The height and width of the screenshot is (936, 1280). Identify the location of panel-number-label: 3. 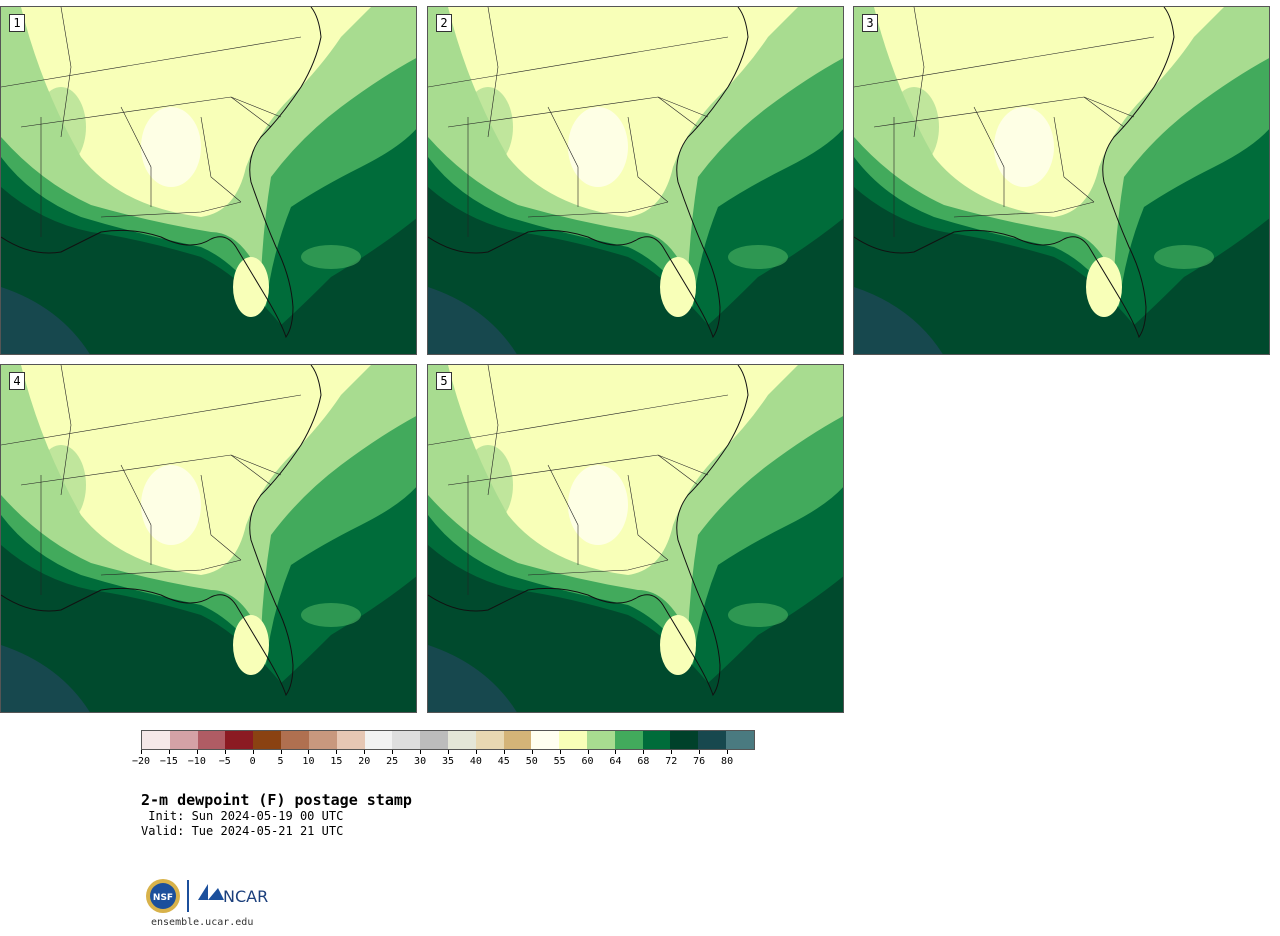
(870, 23).